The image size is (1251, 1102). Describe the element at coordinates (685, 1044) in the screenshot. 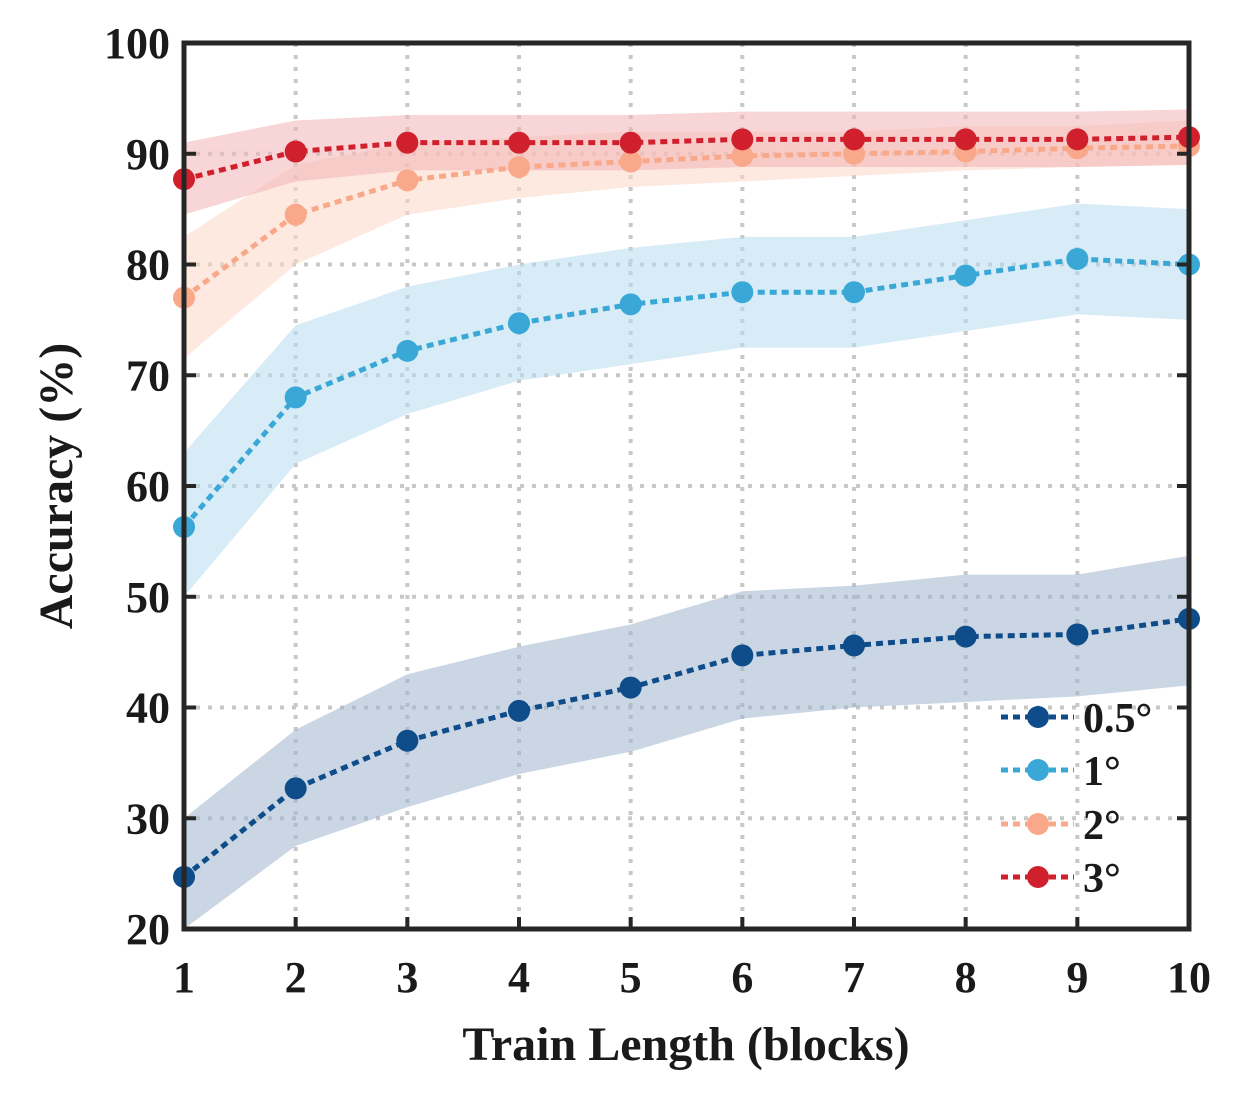

I see `x-axis-title: Train Length (blocks)` at that location.